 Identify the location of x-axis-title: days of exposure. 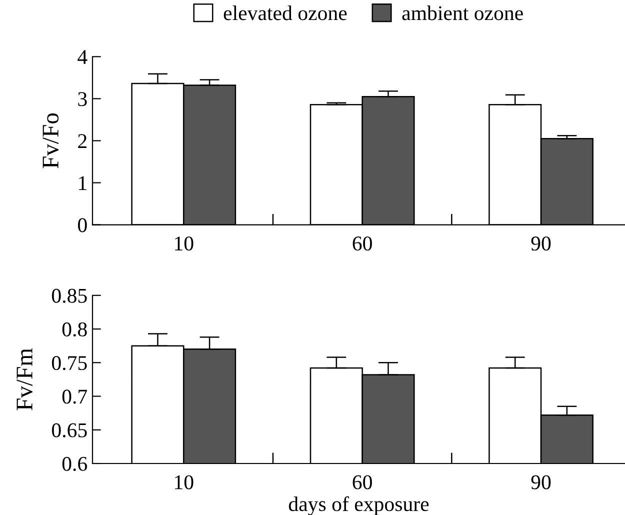
(358, 505).